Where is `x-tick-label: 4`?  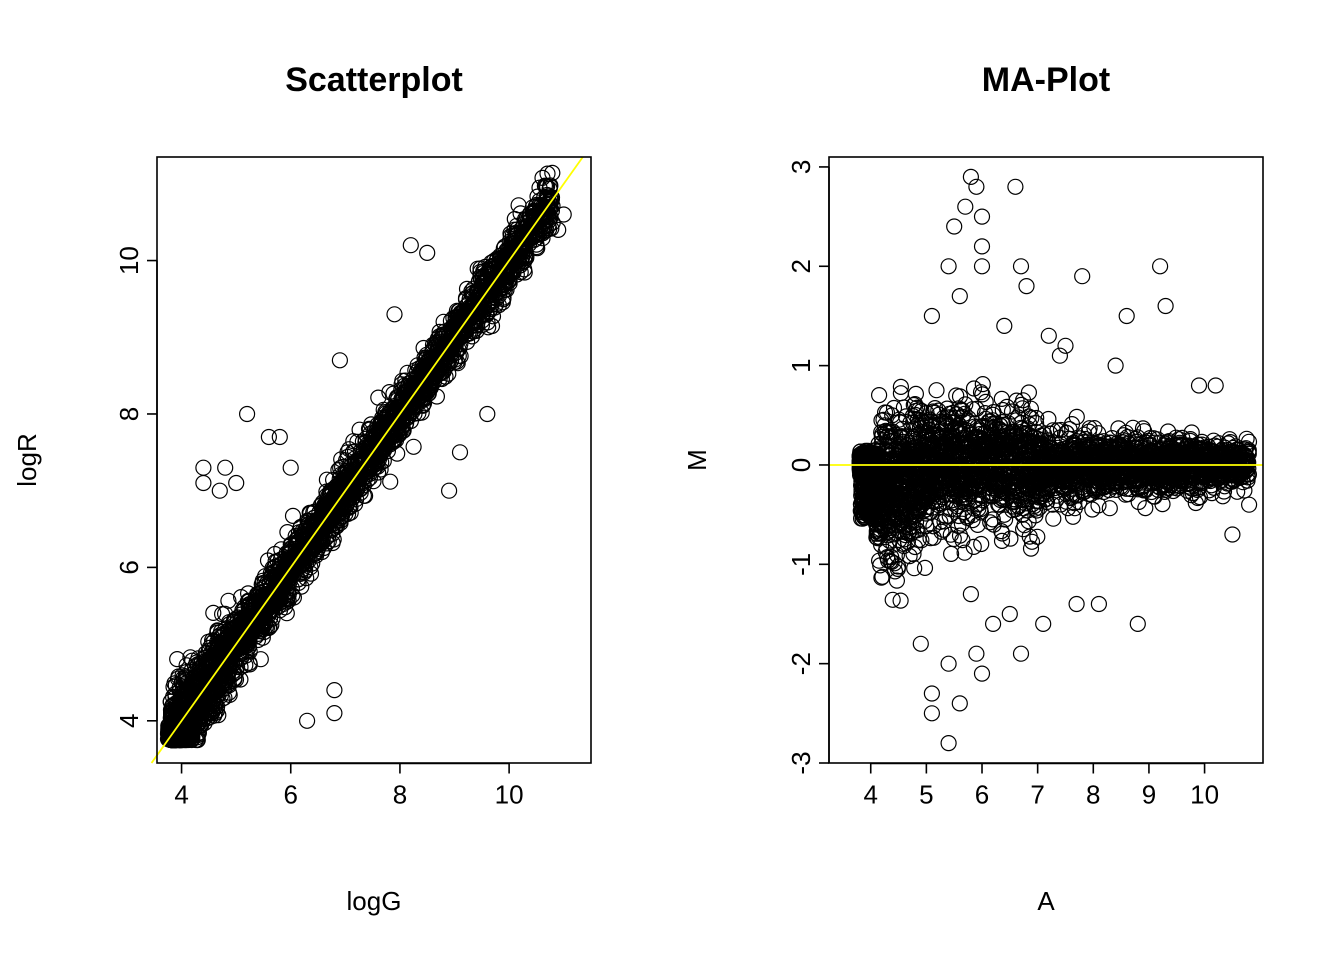 x-tick-label: 4 is located at coordinates (181, 795).